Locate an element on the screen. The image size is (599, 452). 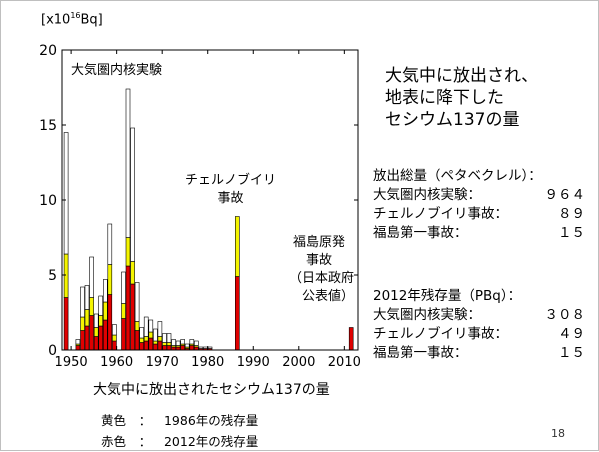
x-tick-label-2010: 2010 is located at coordinates (344, 362).